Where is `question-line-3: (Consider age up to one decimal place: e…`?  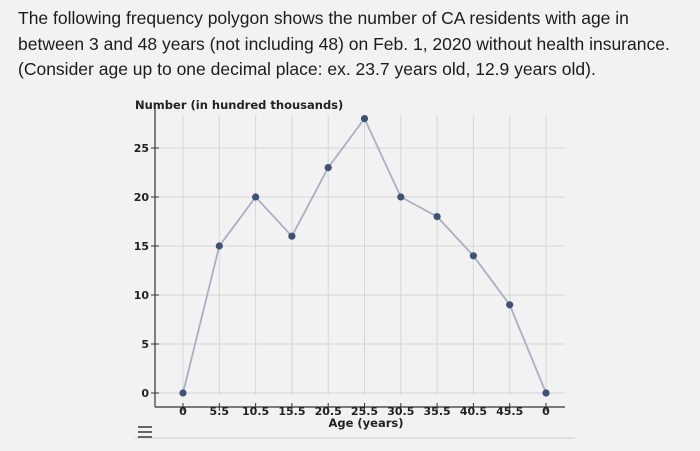 question-line-3: (Consider age up to one decimal place: e… is located at coordinates (307, 69).